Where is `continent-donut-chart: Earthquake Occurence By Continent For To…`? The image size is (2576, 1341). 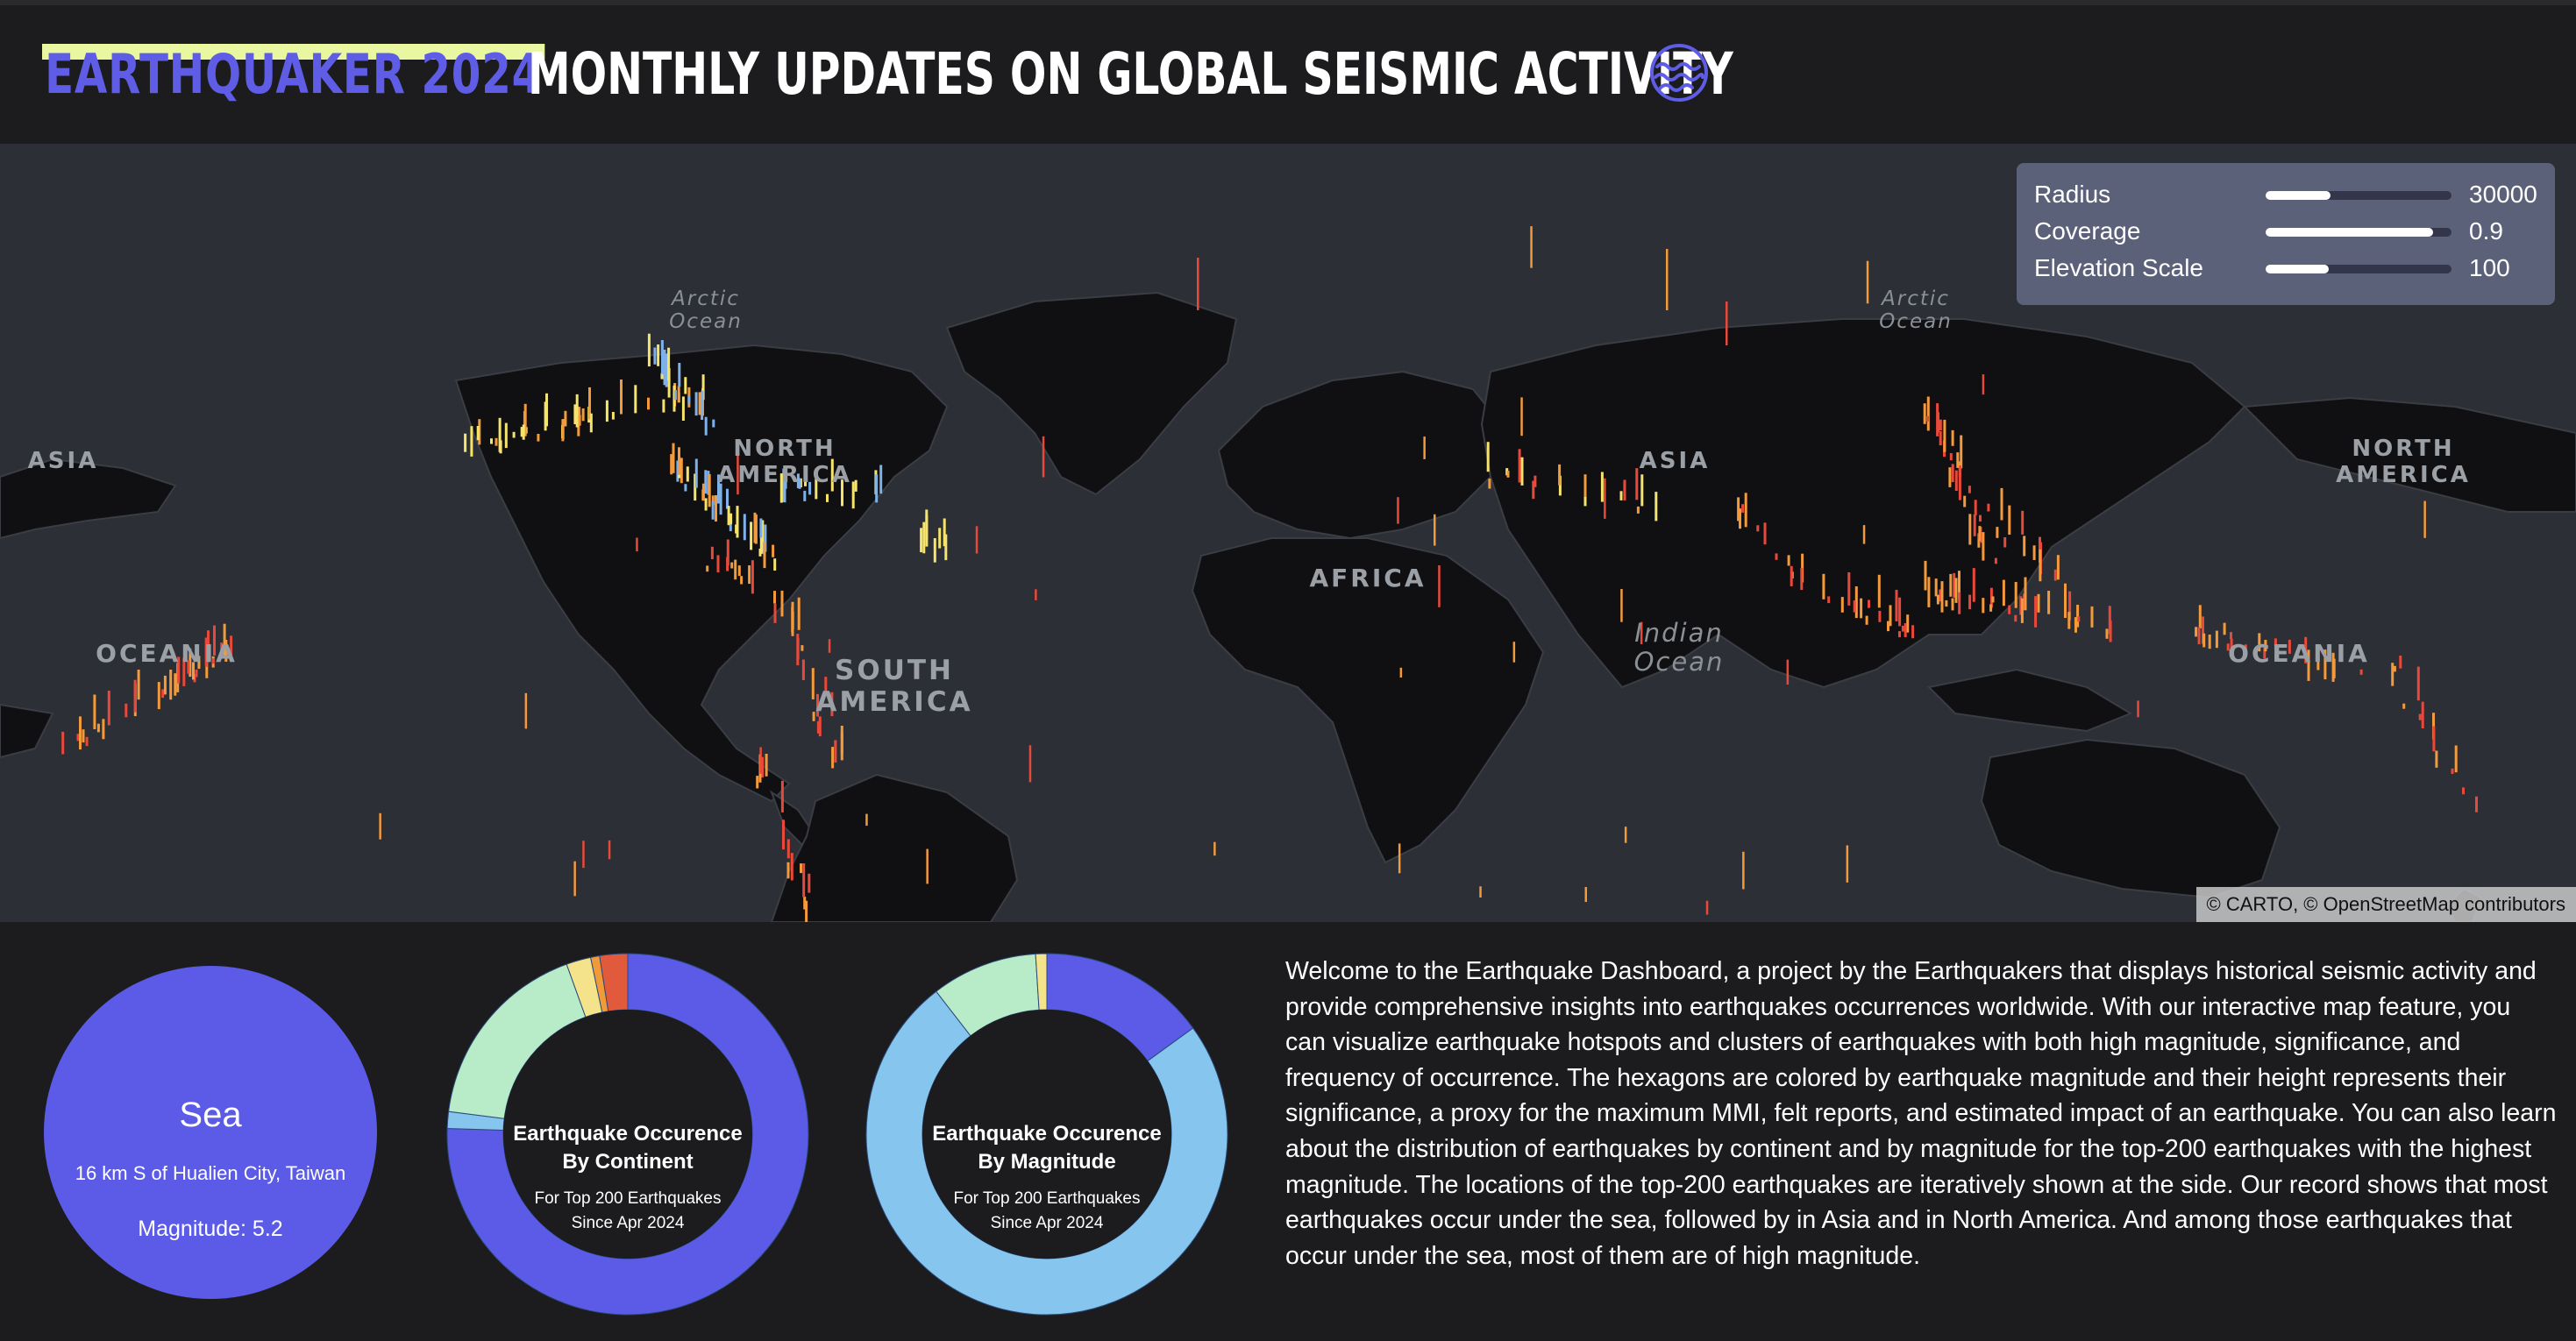
continent-donut-chart: Earthquake Occurence By Continent For To… is located at coordinates (628, 1134).